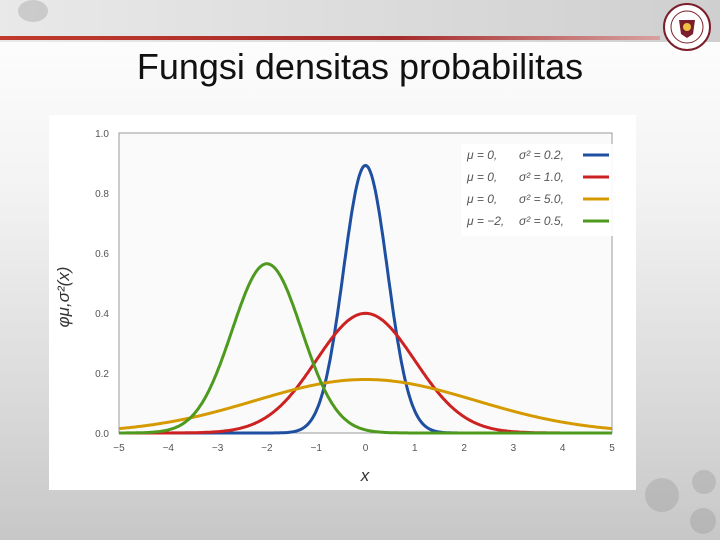 The height and width of the screenshot is (540, 720). Describe the element at coordinates (541, 221) in the screenshot. I see `legend-variance-label: σ² = 0.5,` at that location.